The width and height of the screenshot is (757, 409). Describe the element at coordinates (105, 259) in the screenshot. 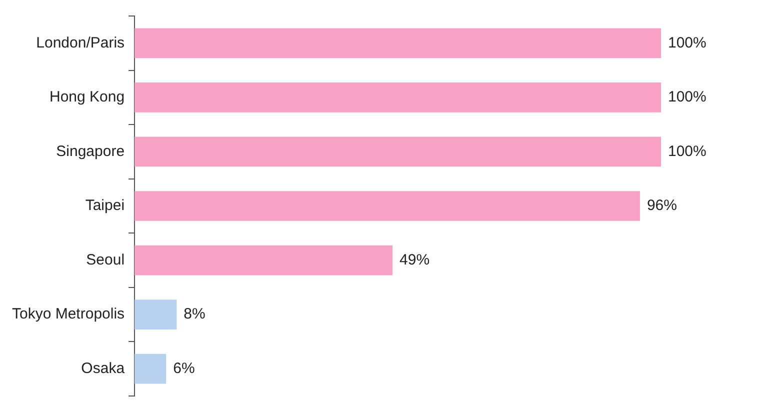

I see `y-tick-label: Seoul` at that location.